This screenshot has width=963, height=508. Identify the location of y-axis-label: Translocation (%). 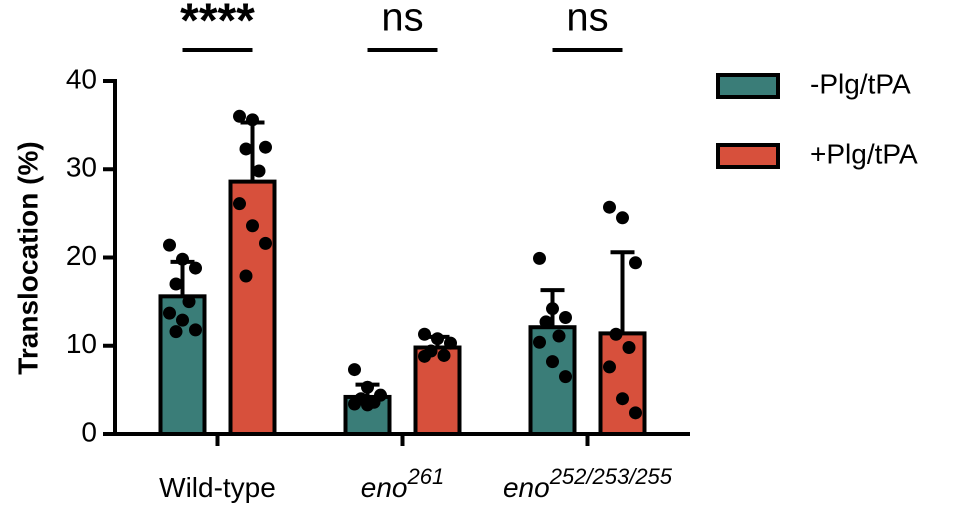
(27, 257).